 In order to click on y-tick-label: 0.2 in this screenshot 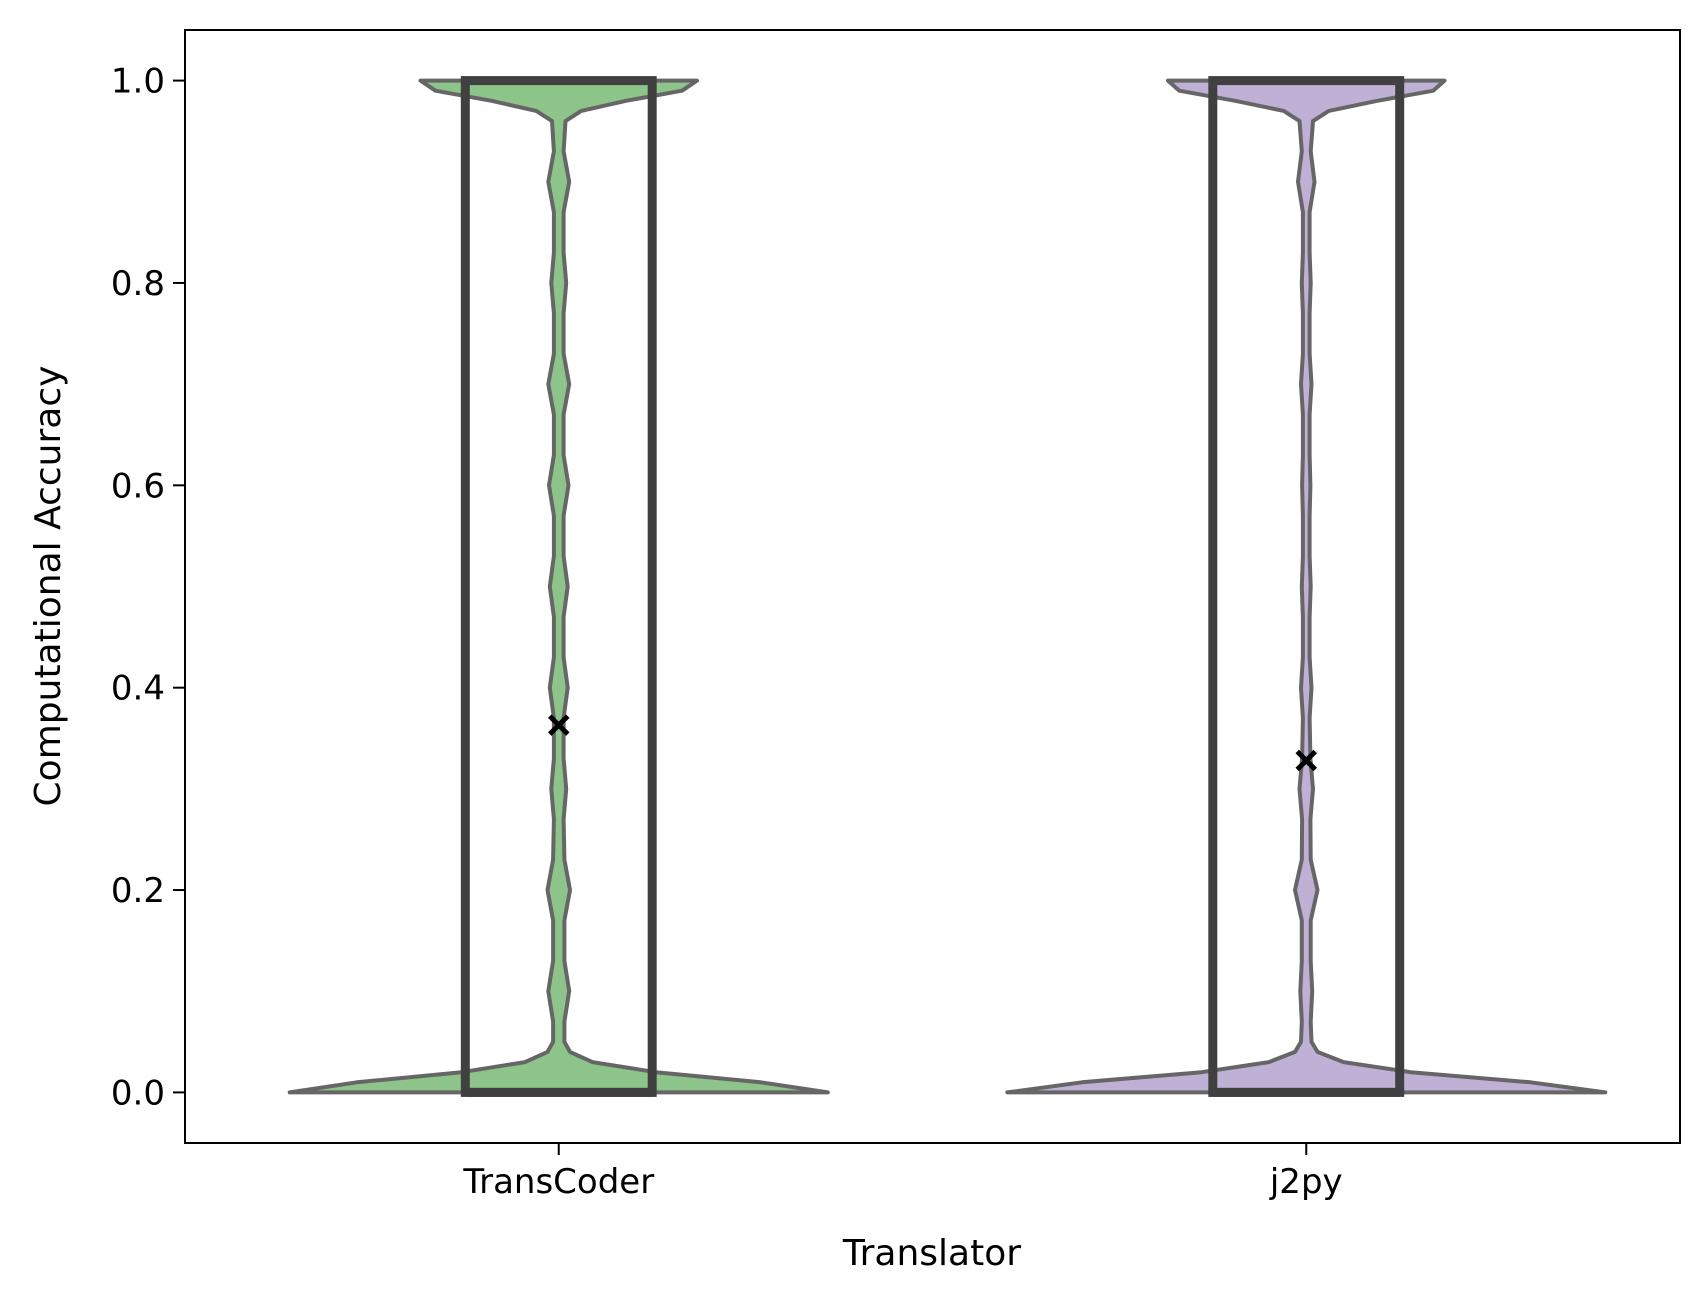, I will do `click(138, 891)`.